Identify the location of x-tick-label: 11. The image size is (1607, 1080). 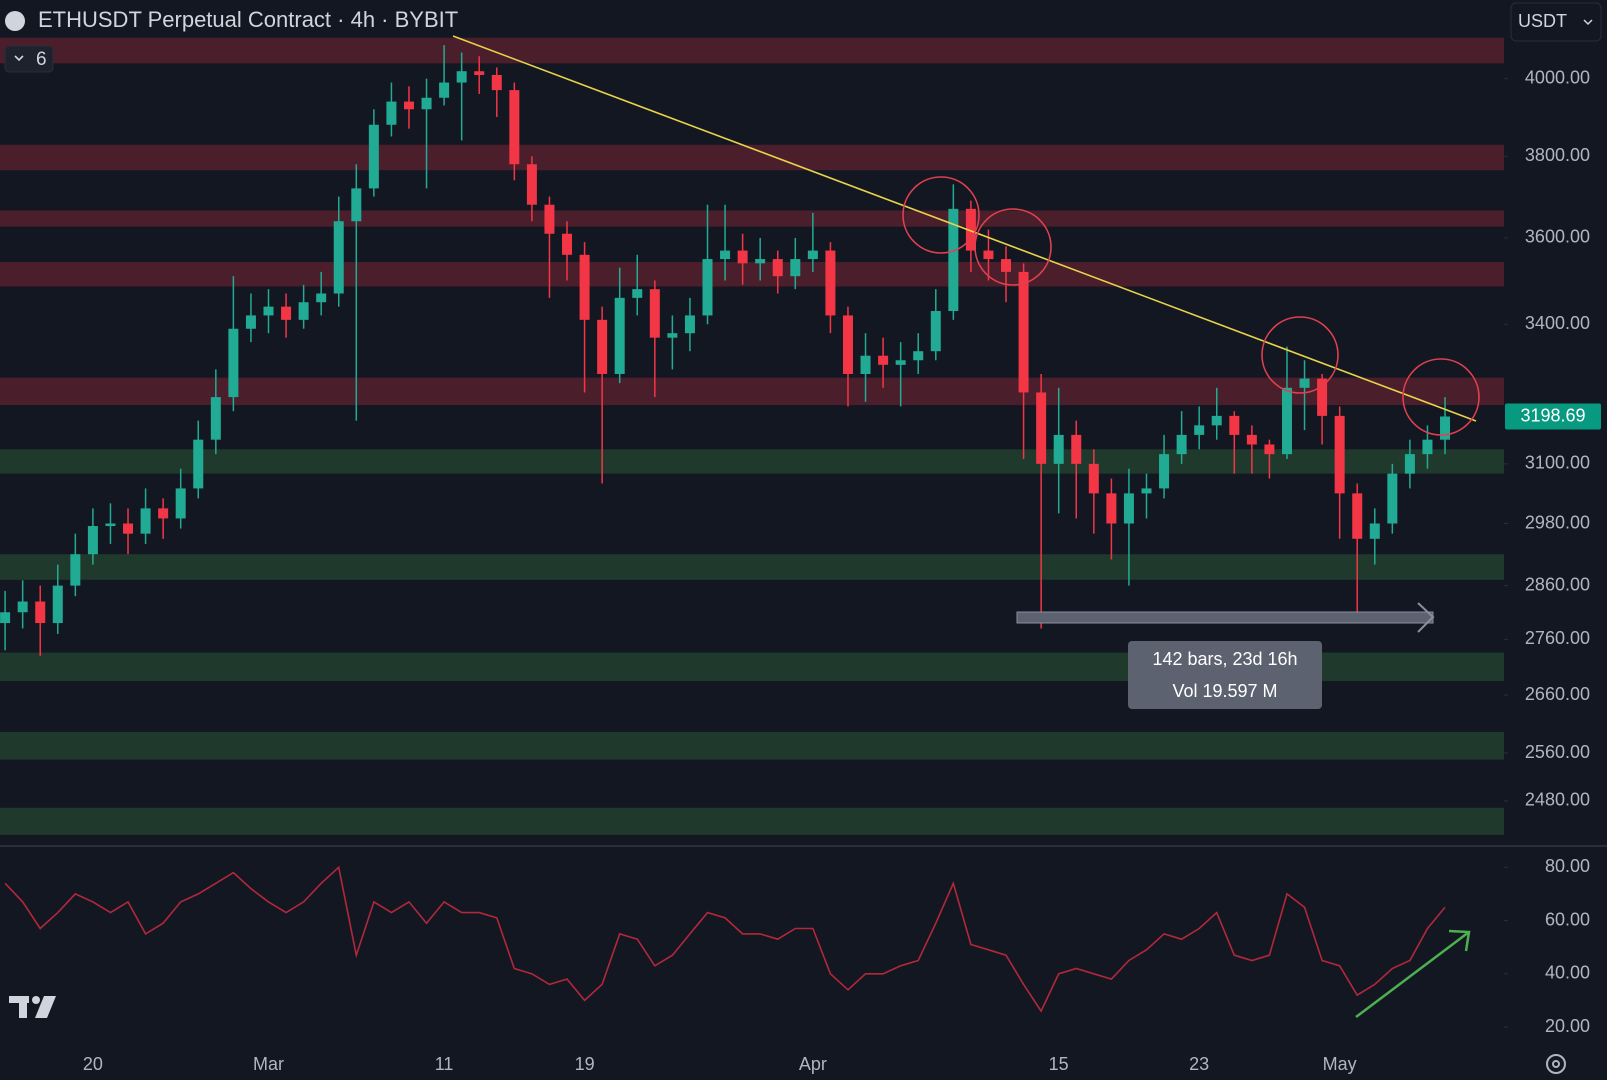
(444, 1064).